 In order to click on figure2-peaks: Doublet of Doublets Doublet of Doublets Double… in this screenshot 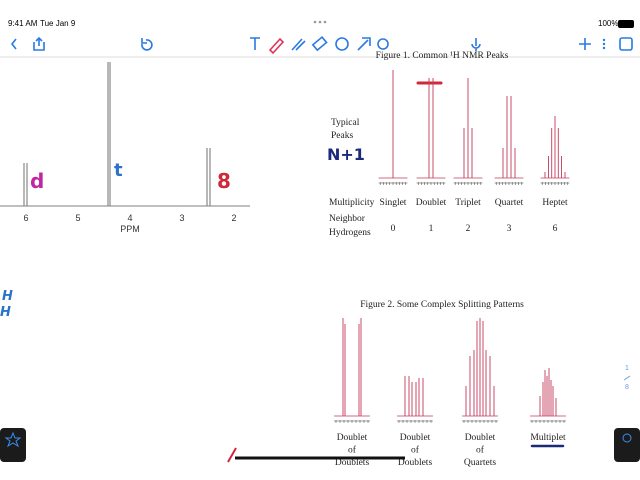, I will do `click(450, 393)`.